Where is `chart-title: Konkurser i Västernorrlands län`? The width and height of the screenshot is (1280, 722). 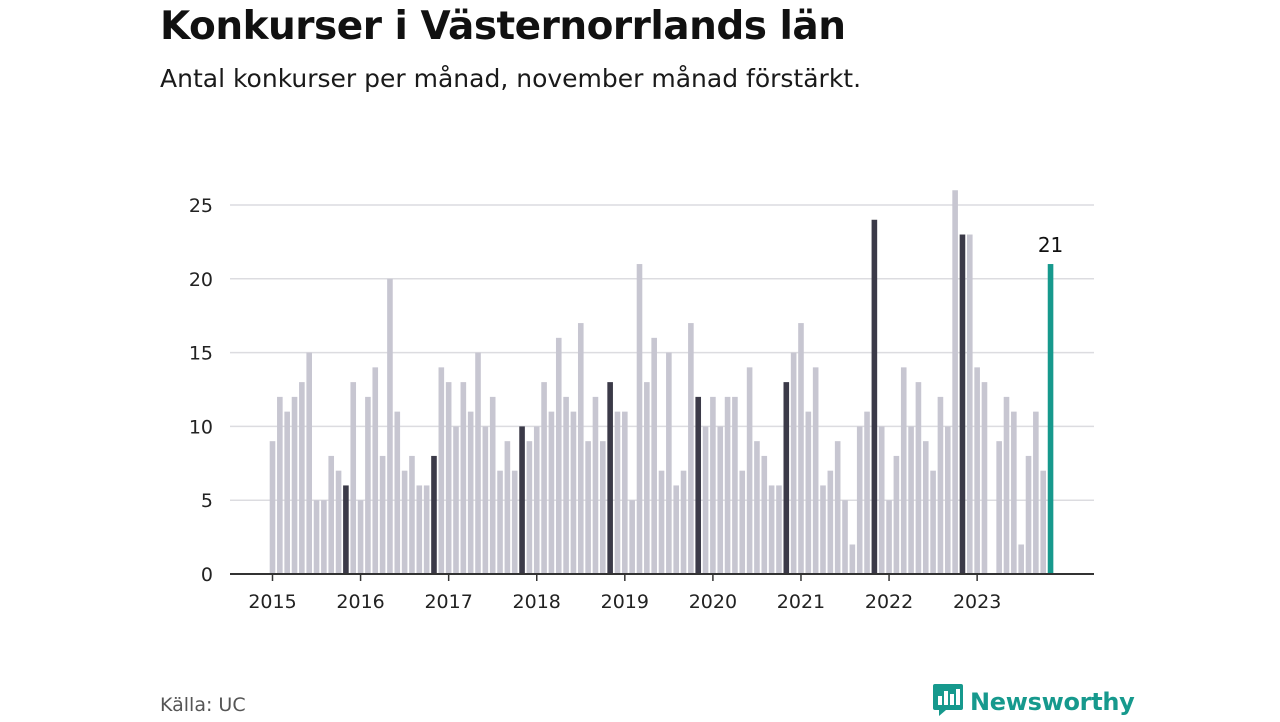 chart-title: Konkurser i Västernorrlands län is located at coordinates (503, 26).